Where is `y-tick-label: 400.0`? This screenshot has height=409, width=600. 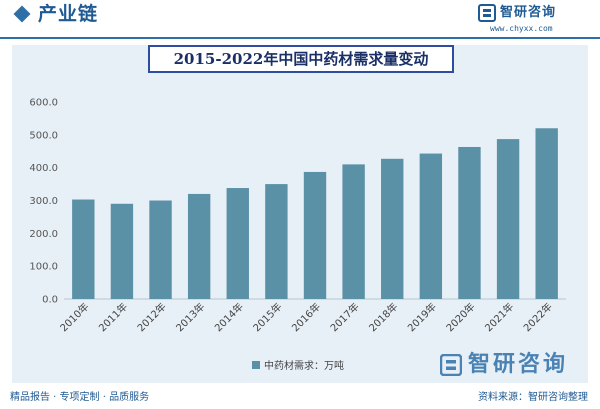
y-tick-label: 400.0 is located at coordinates (43, 168).